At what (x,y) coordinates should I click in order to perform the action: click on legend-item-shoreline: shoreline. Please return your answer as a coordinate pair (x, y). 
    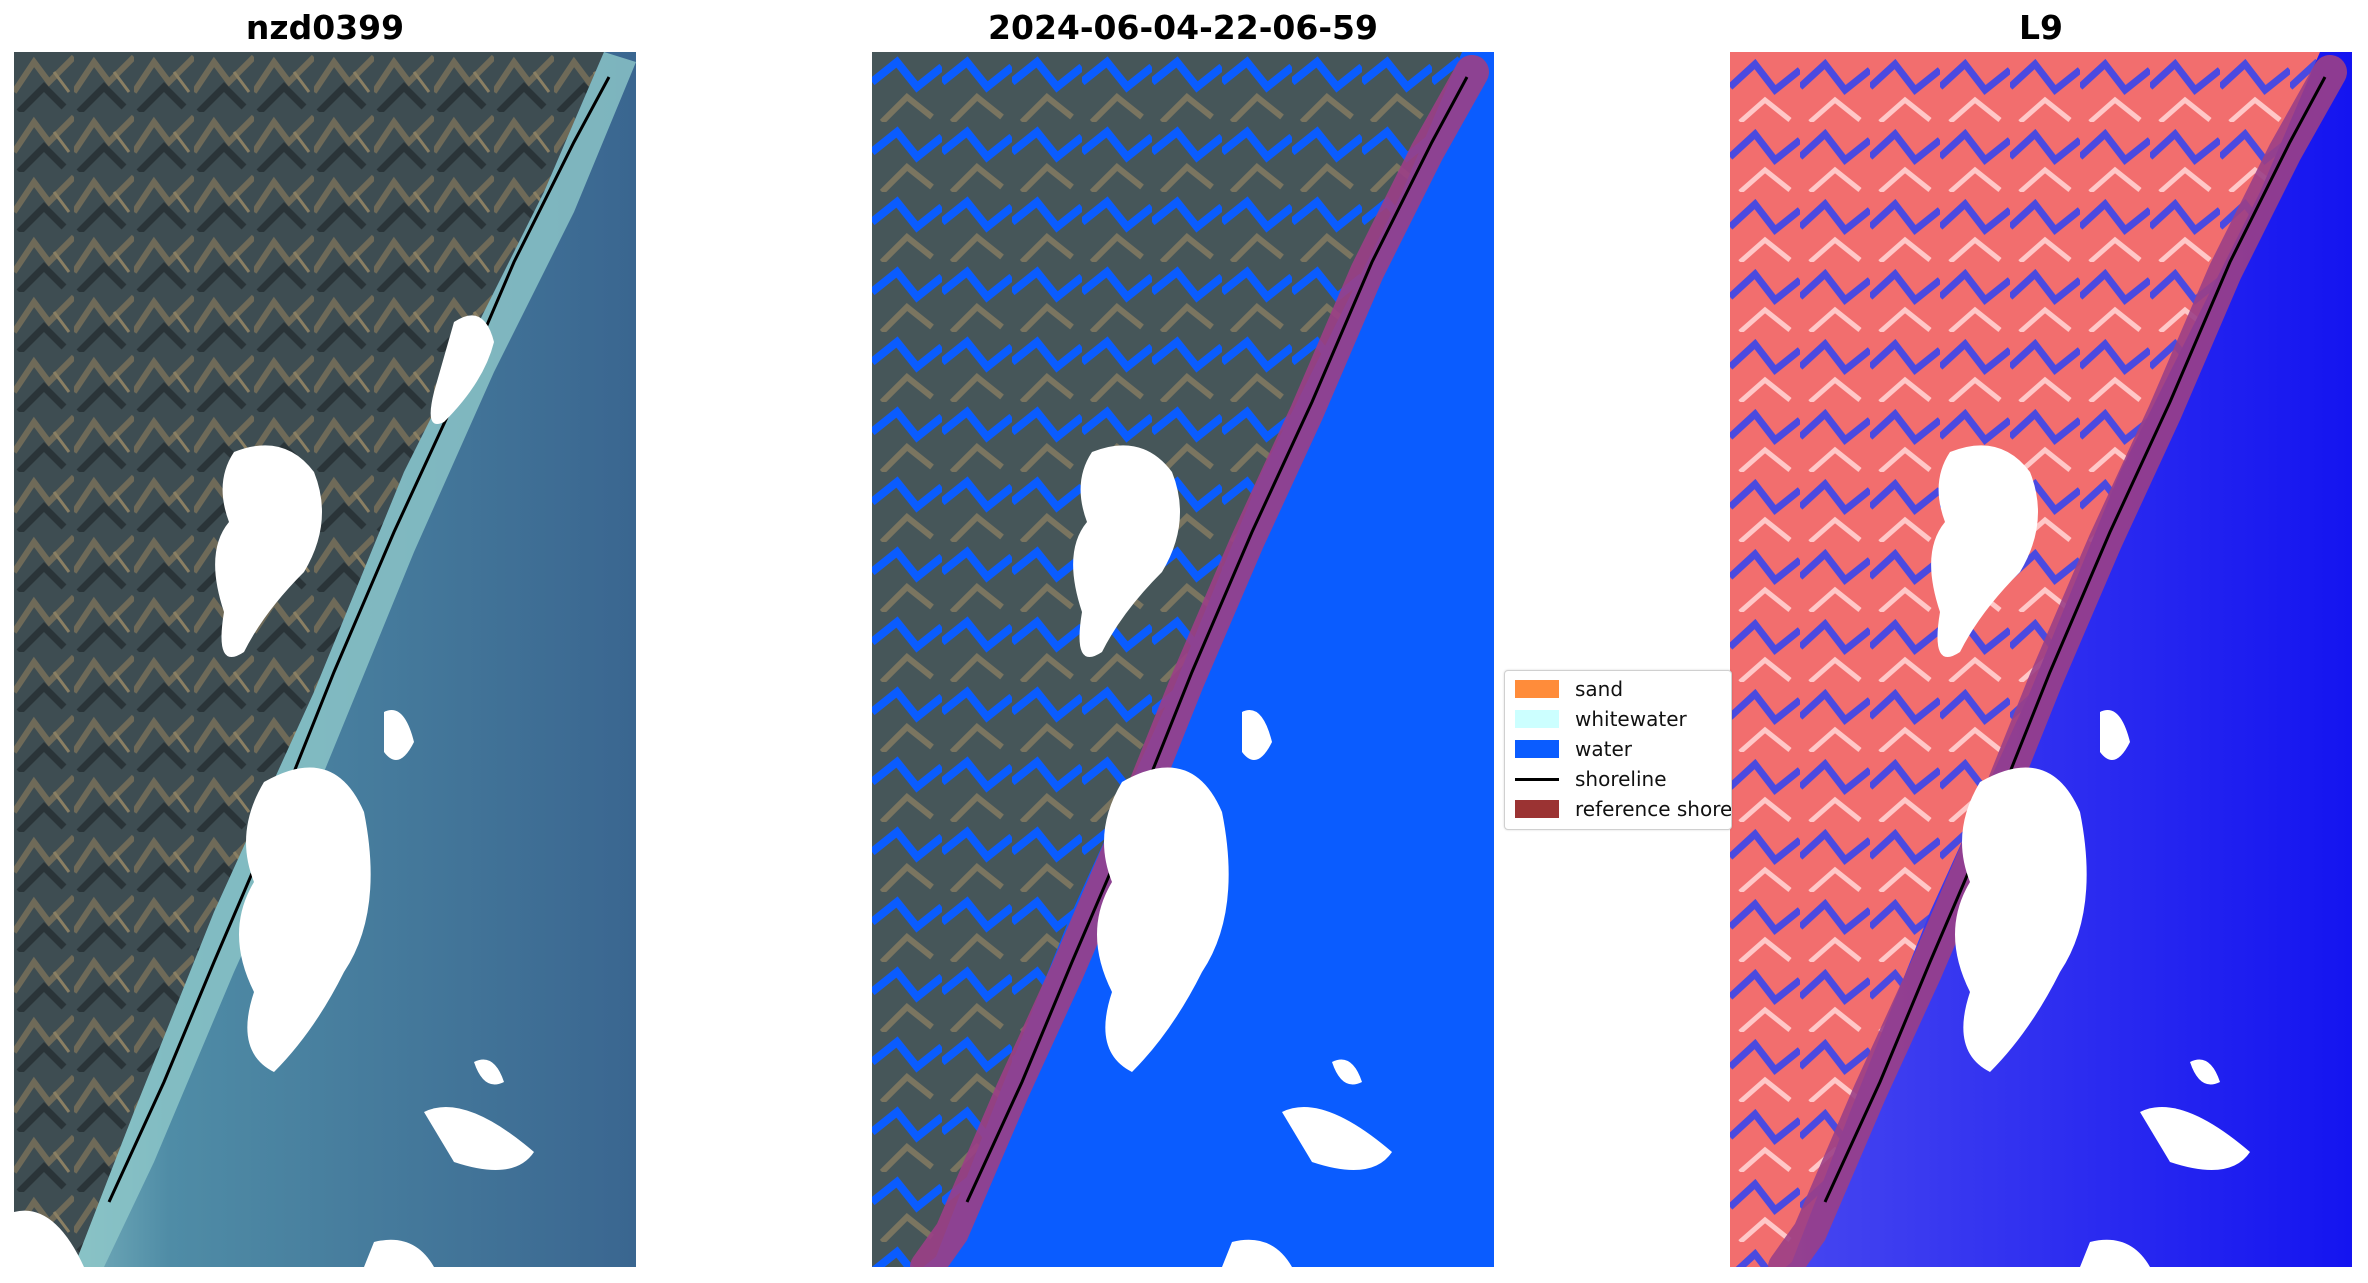
    Looking at the image, I should click on (1586, 779).